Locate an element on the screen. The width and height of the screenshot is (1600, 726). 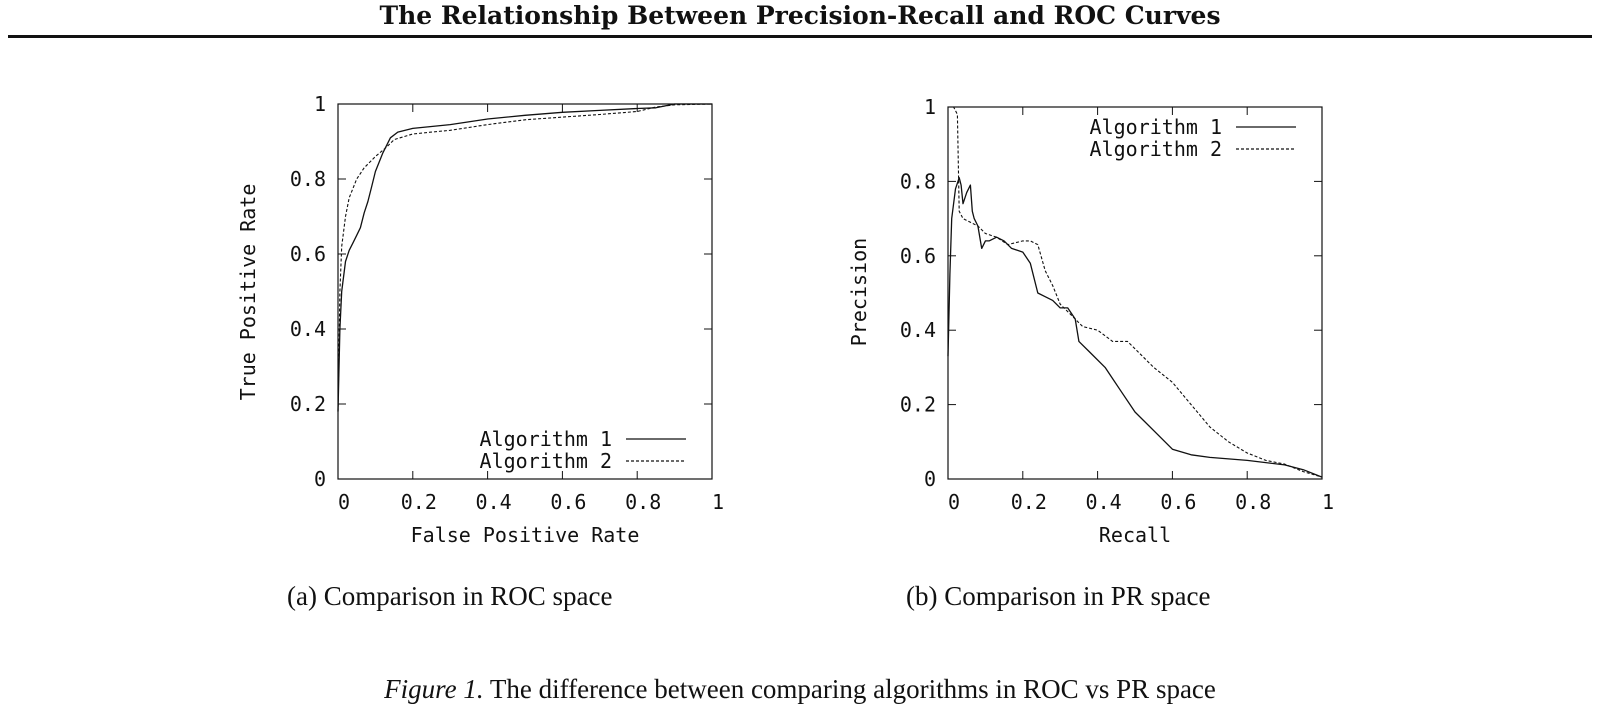
roc-x-tick-label: 0.2 is located at coordinates (419, 502).